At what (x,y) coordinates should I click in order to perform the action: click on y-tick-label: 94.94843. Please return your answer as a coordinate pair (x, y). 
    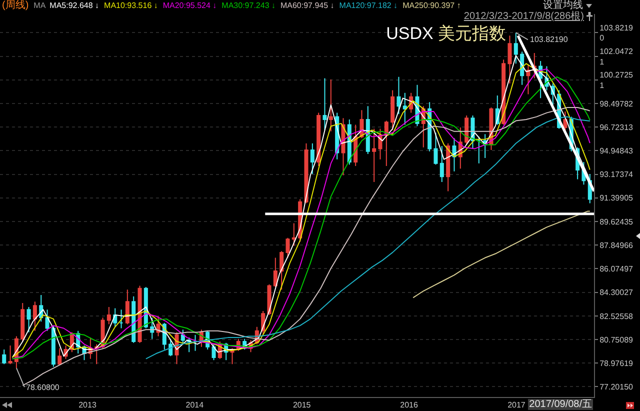
    Looking at the image, I should click on (617, 151).